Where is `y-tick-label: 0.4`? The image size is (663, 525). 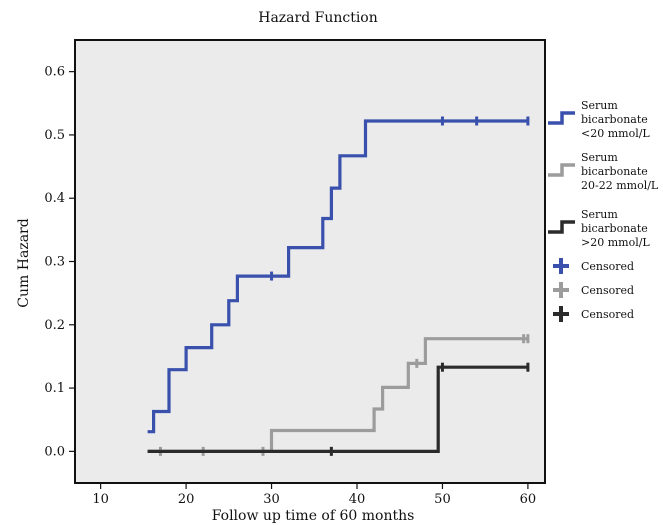
y-tick-label: 0.4 is located at coordinates (54, 198).